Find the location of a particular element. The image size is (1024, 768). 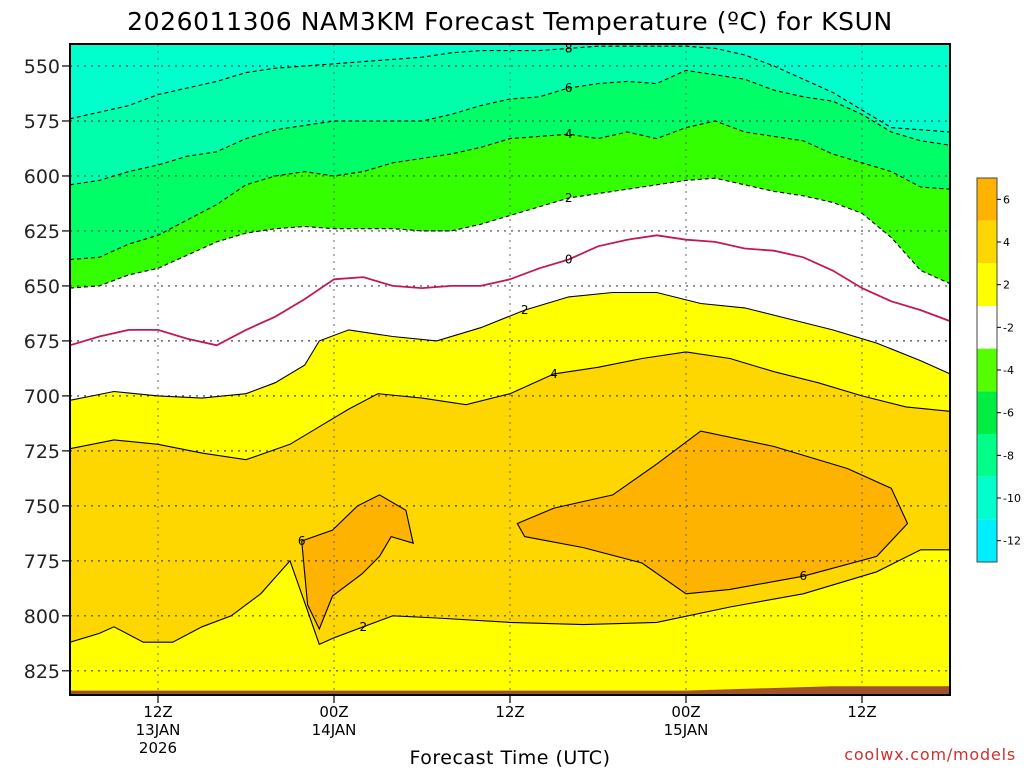

y-tick-label: 650 is located at coordinates (42, 287).